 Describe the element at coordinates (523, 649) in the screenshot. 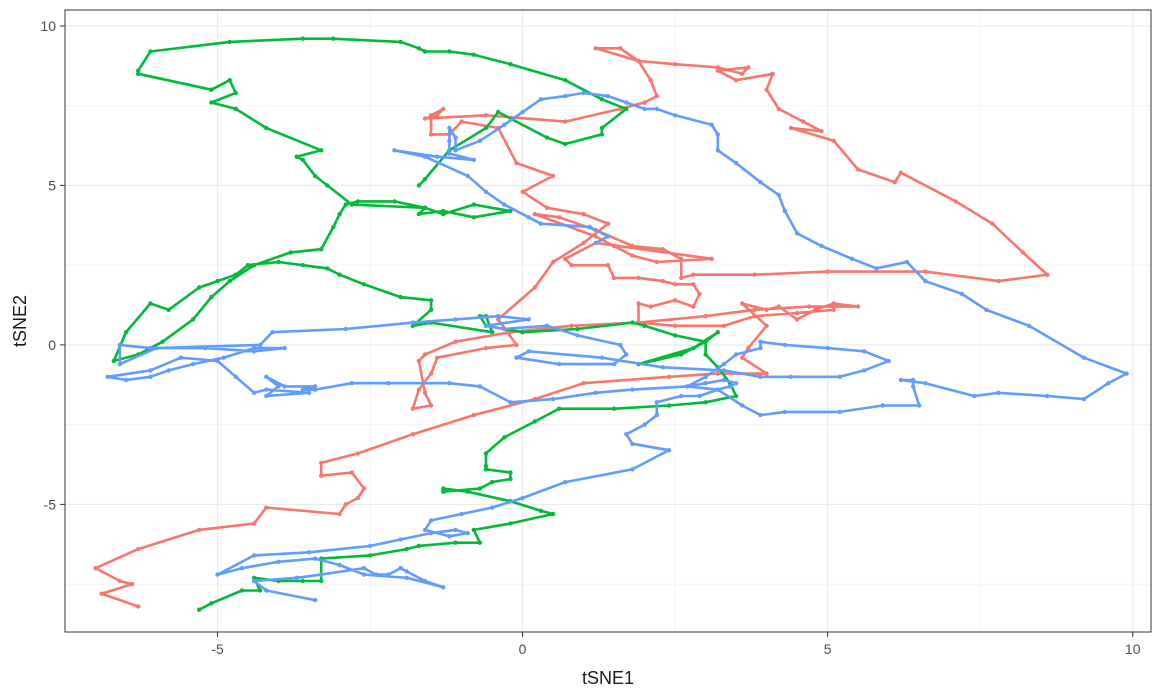

I see `x-tick-label: 0` at that location.